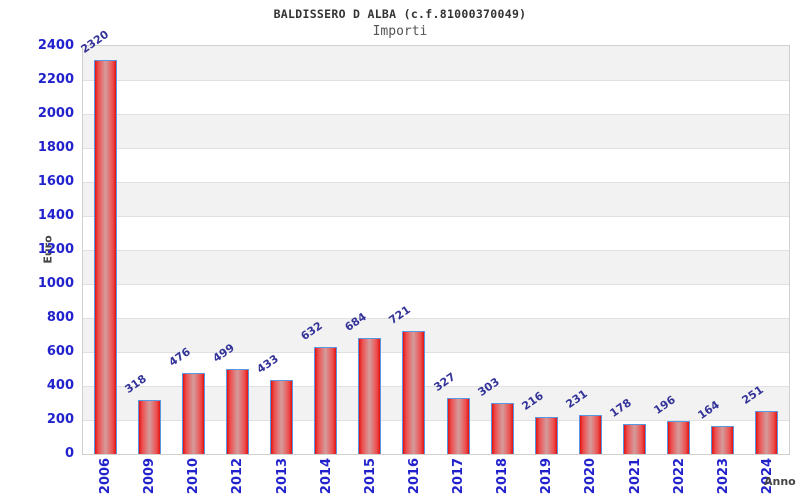  I want to click on y-tick-label: 2200, so click(55, 79).